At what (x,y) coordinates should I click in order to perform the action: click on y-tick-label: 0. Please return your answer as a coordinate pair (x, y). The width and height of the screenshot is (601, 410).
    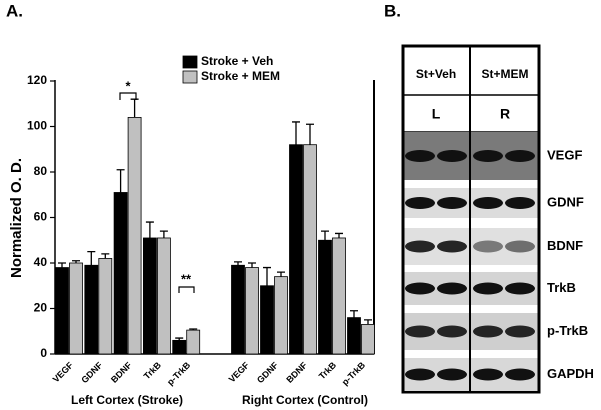
    Looking at the image, I should click on (43, 353).